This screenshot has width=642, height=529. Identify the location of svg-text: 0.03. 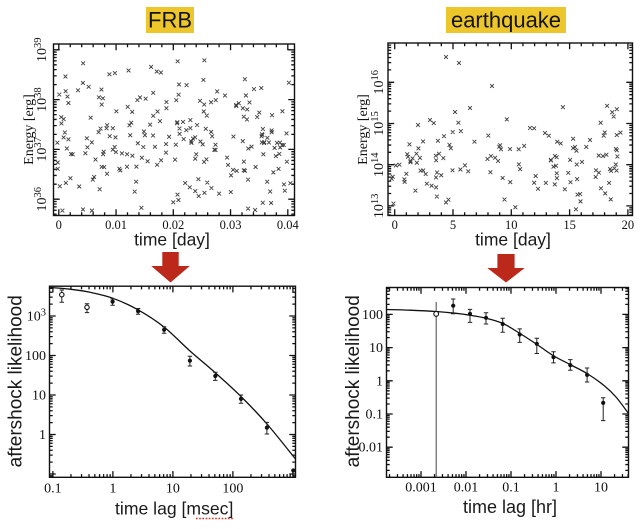
(231, 225).